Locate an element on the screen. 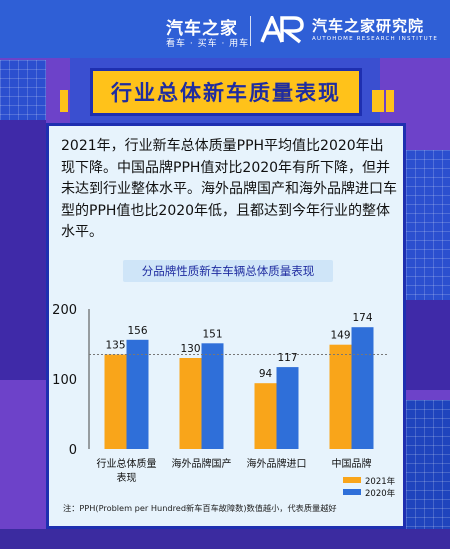  y-tick-label: 200 is located at coordinates (64, 310).